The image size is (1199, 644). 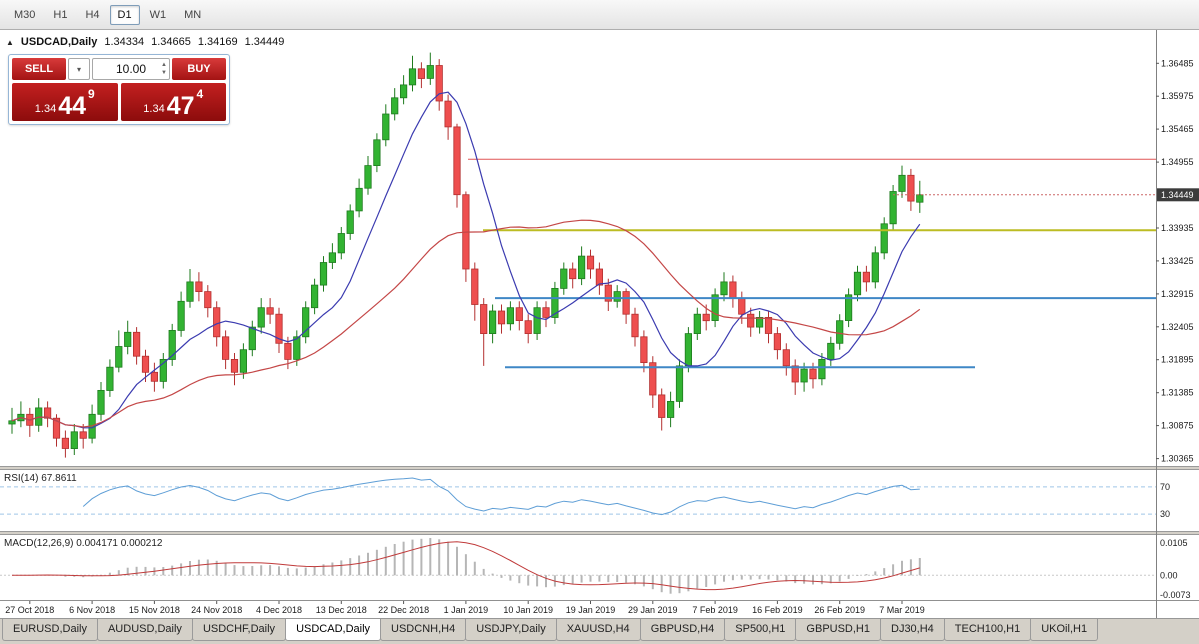 What do you see at coordinates (29, 610) in the screenshot?
I see `date-label: 27 Oct 2018` at bounding box center [29, 610].